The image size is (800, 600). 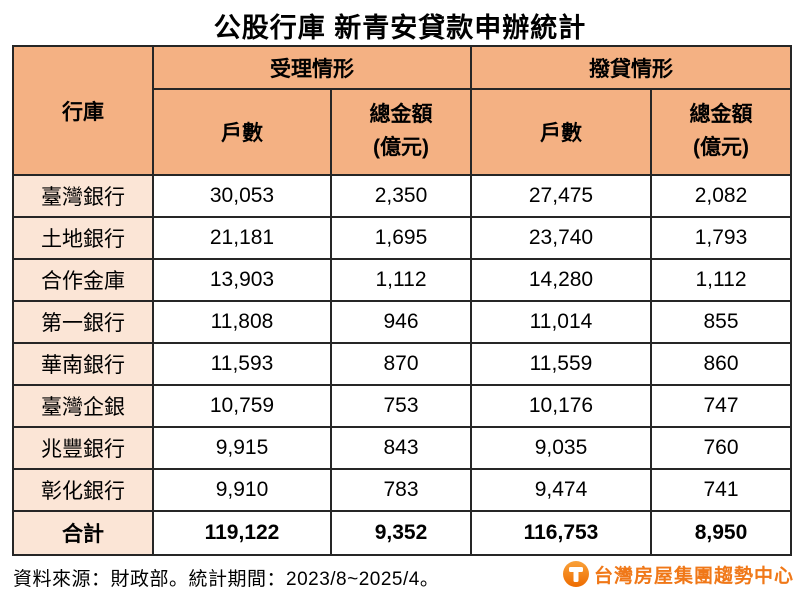 I want to click on page-title: 公股行庫 新青安貸款申辦統計, so click(x=400, y=28).